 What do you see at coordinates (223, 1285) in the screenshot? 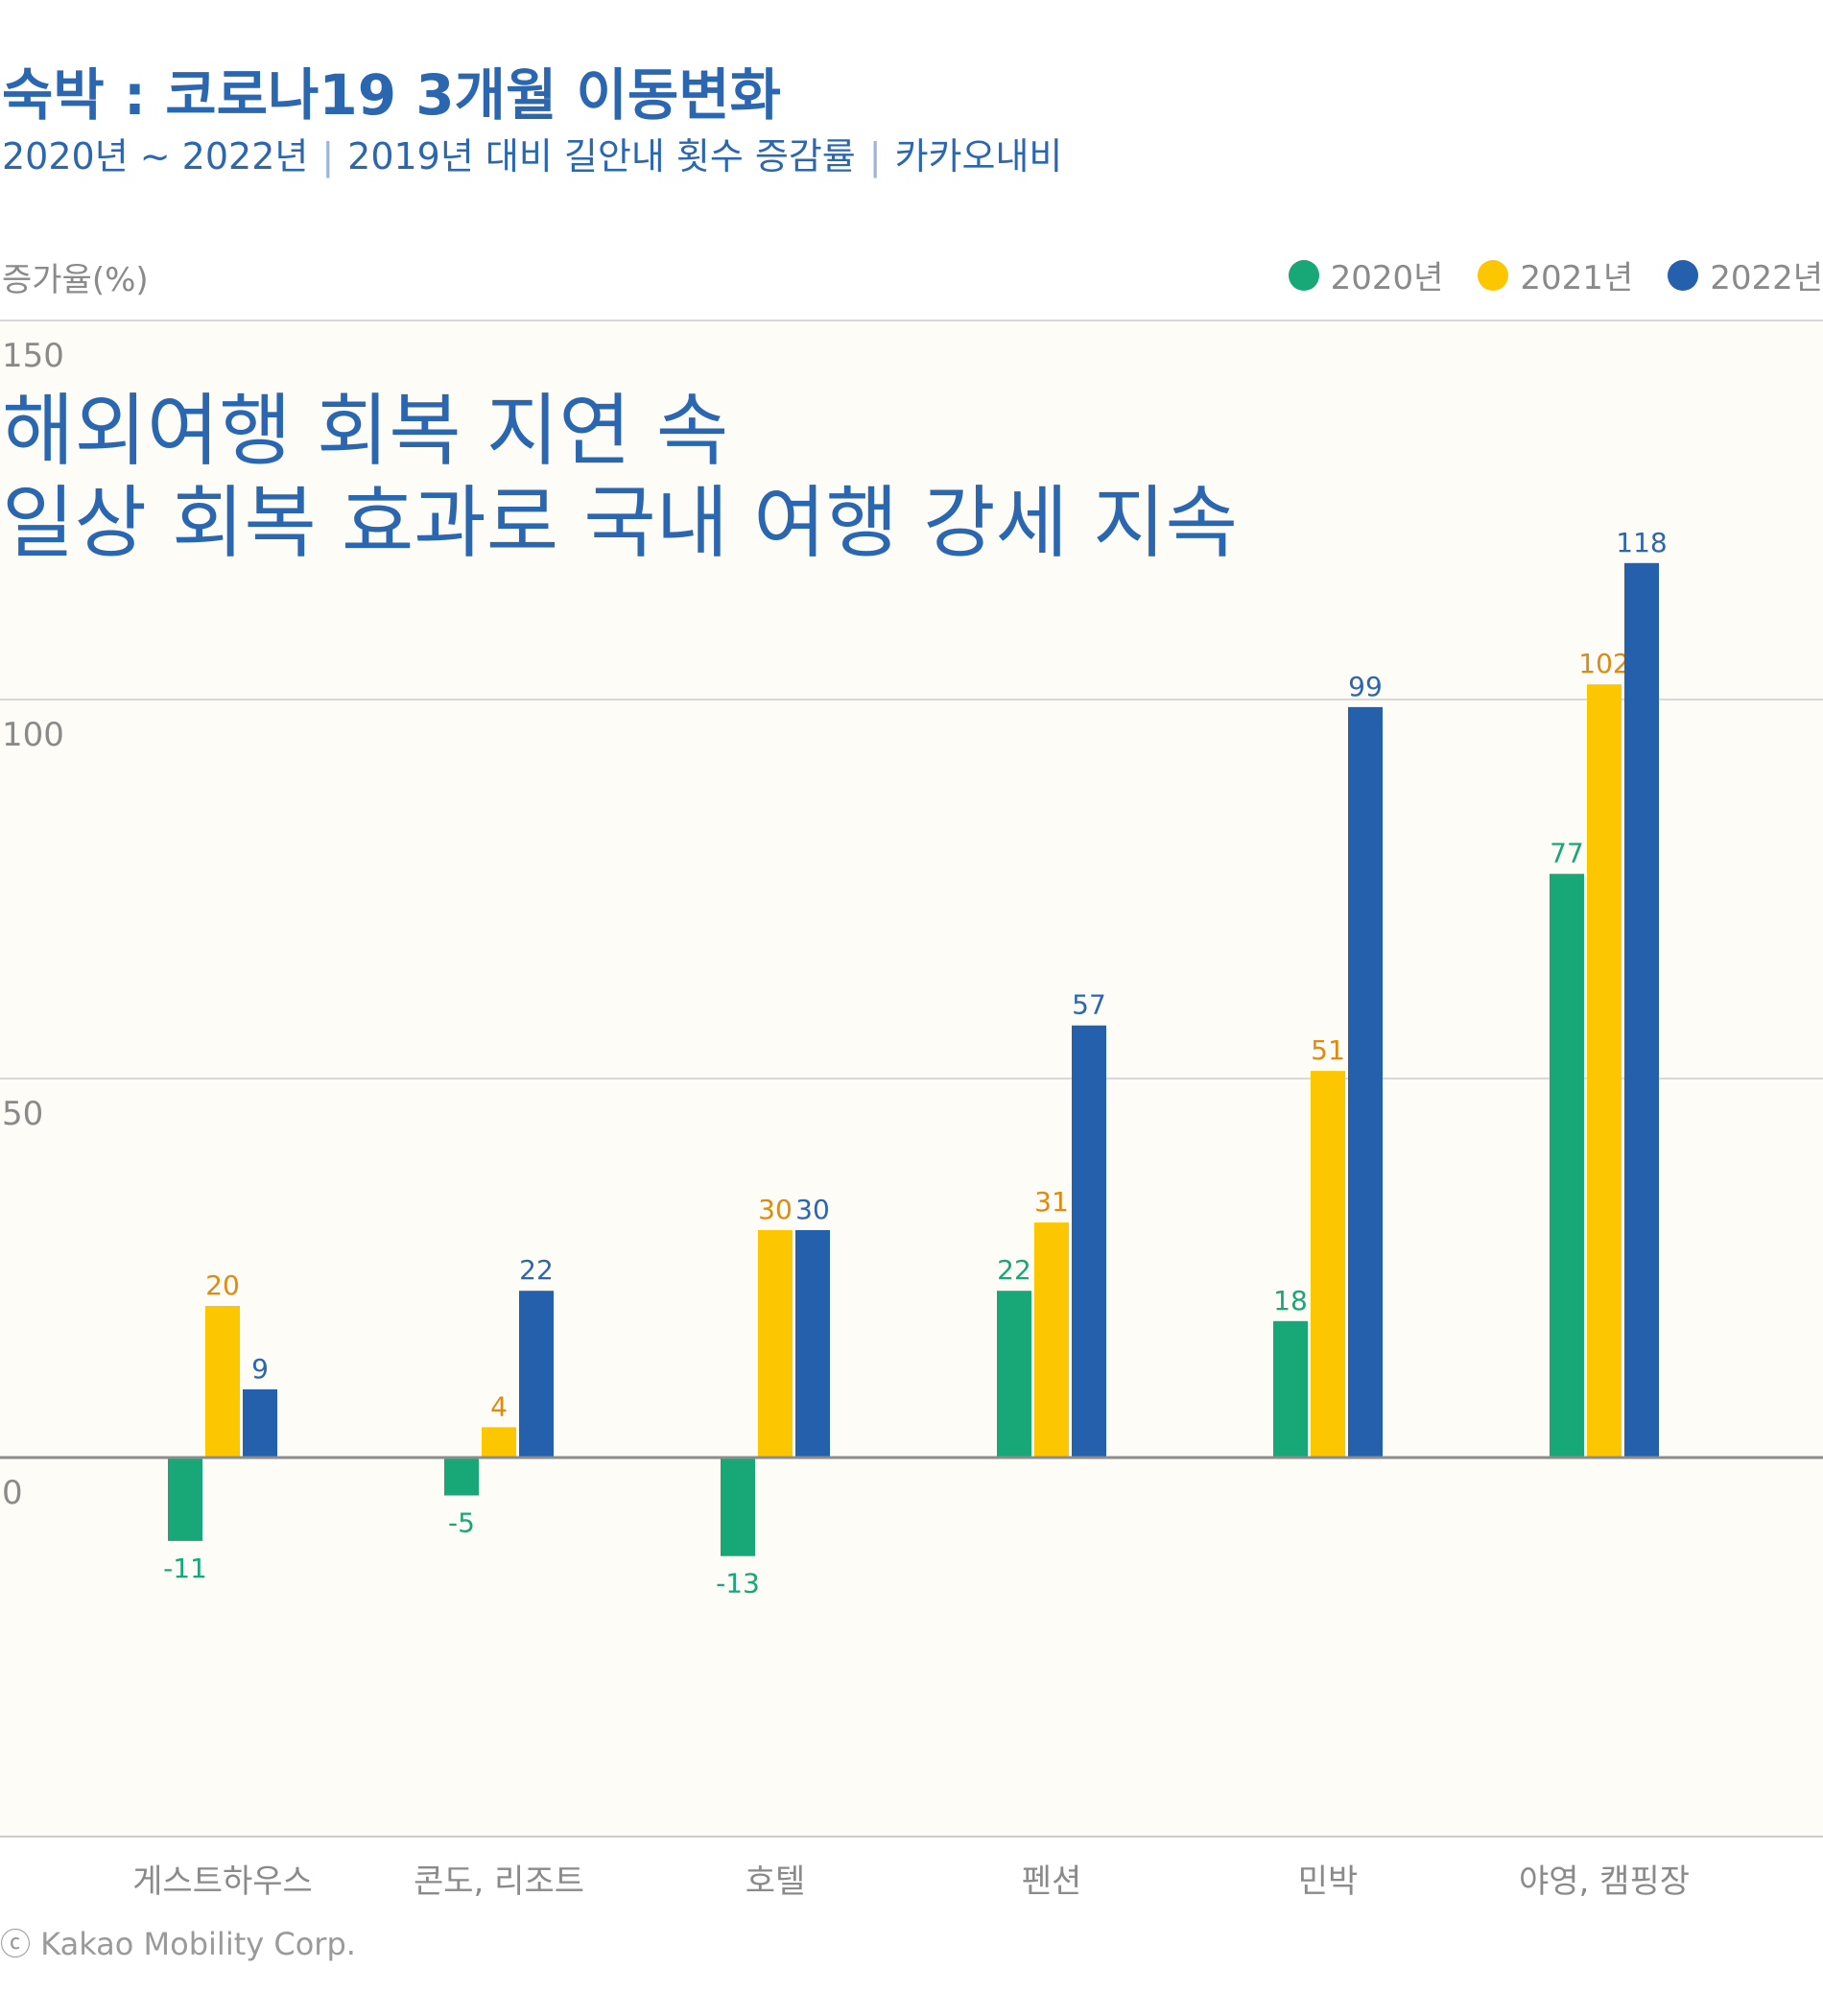
I see `bar-value-label: 20` at bounding box center [223, 1285].